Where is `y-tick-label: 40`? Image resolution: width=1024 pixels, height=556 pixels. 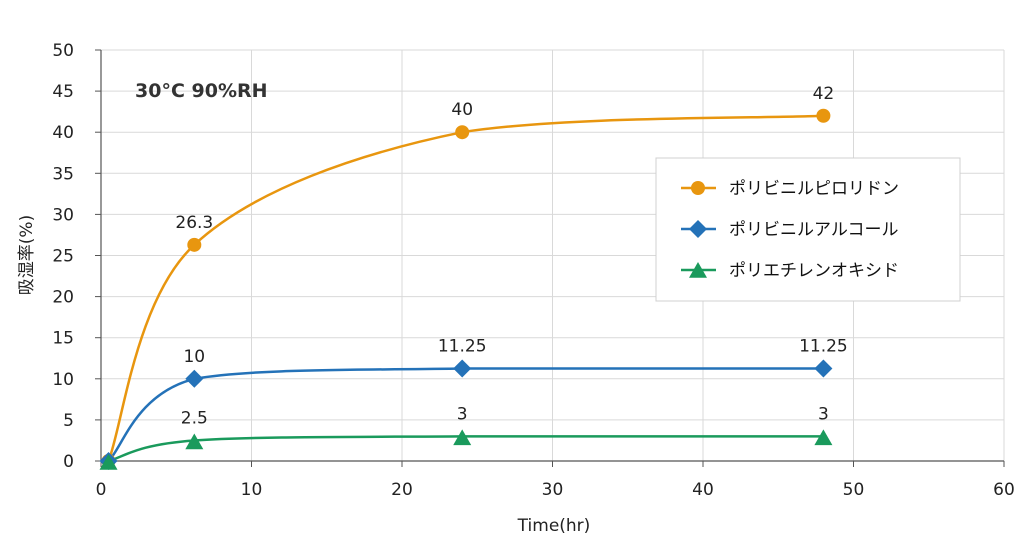
y-tick-label: 40 is located at coordinates (63, 133).